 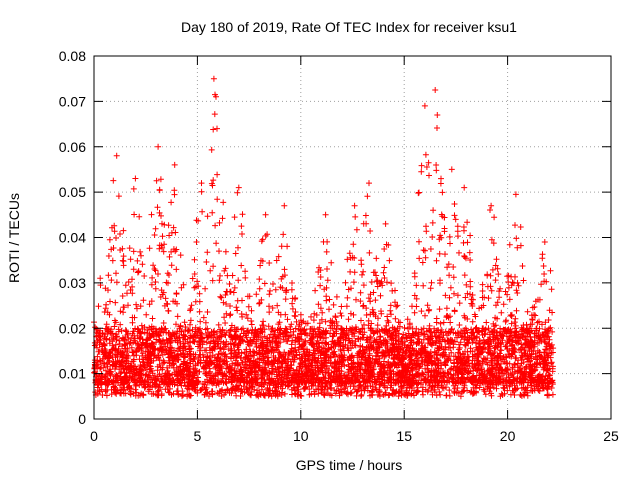 What do you see at coordinates (72, 192) in the screenshot?
I see `y-tick-label: 0.05` at bounding box center [72, 192].